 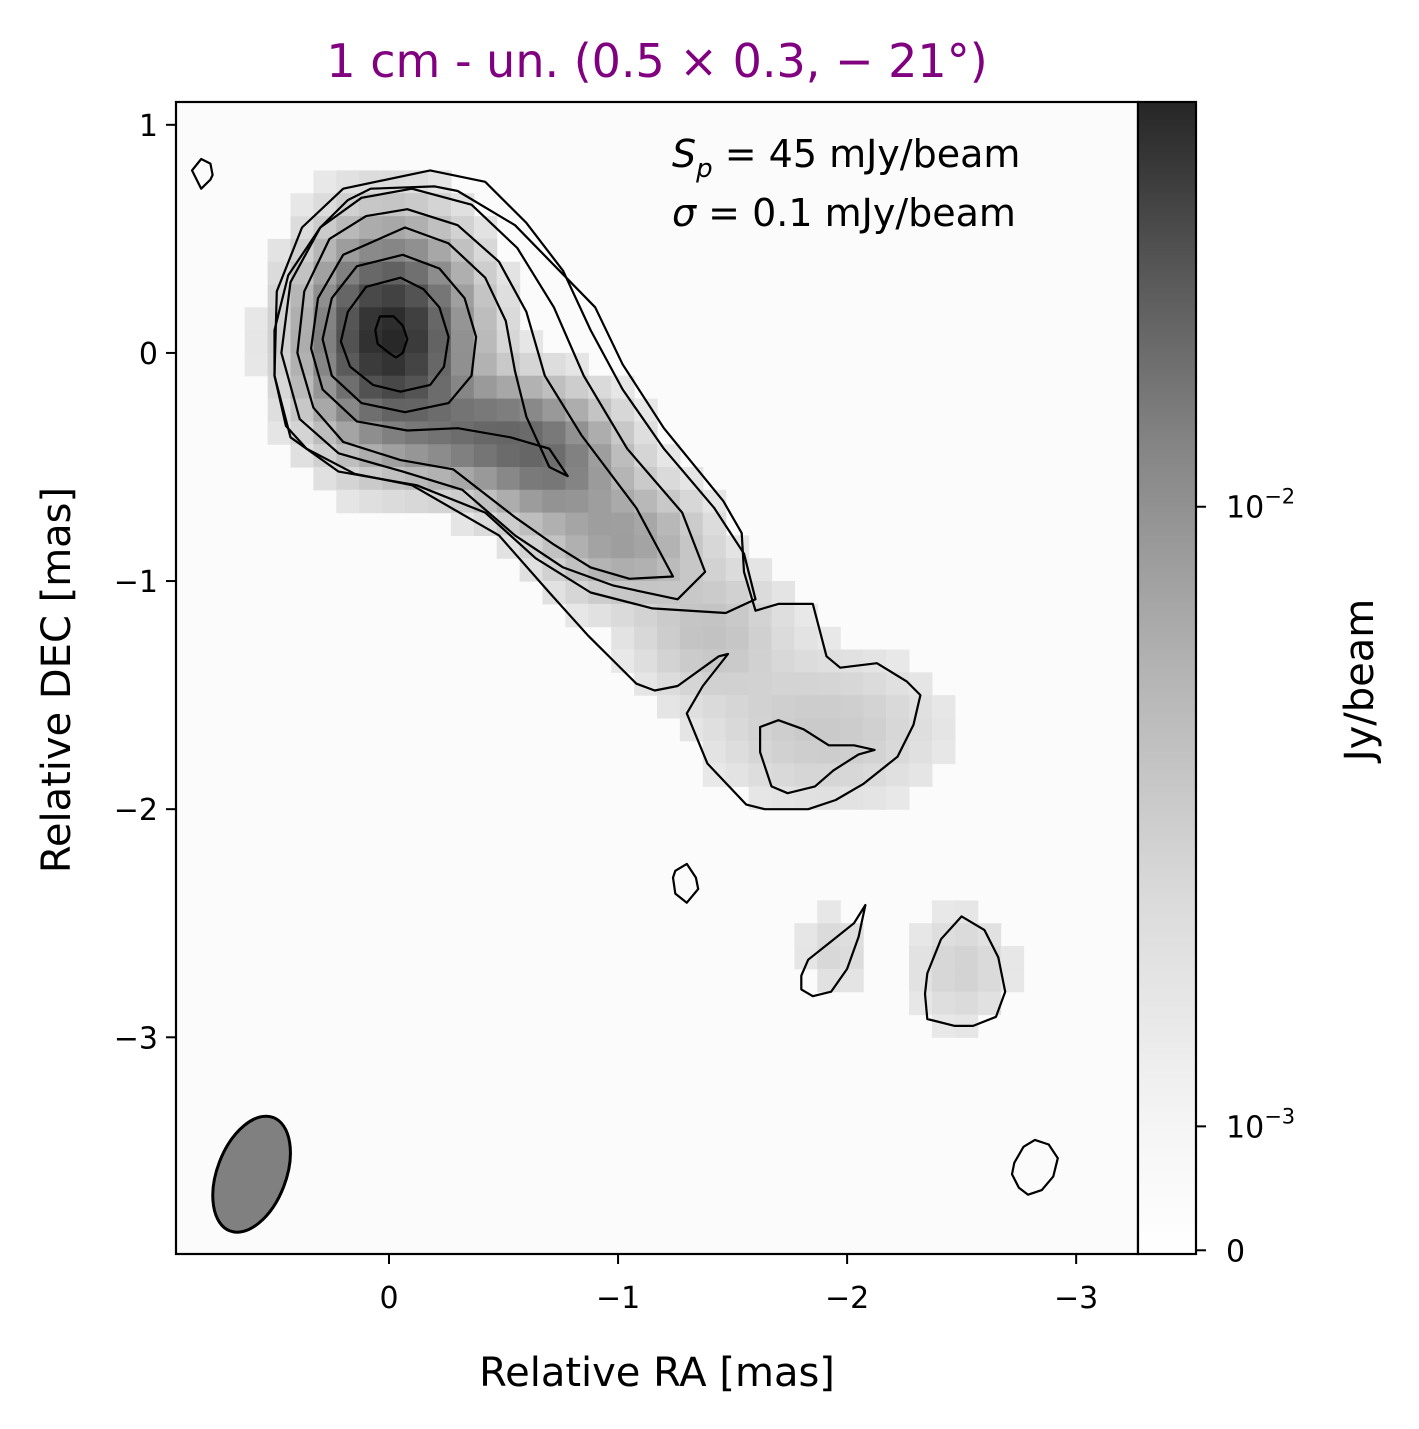 I want to click on y-tick-label: −3, so click(x=136, y=1038).